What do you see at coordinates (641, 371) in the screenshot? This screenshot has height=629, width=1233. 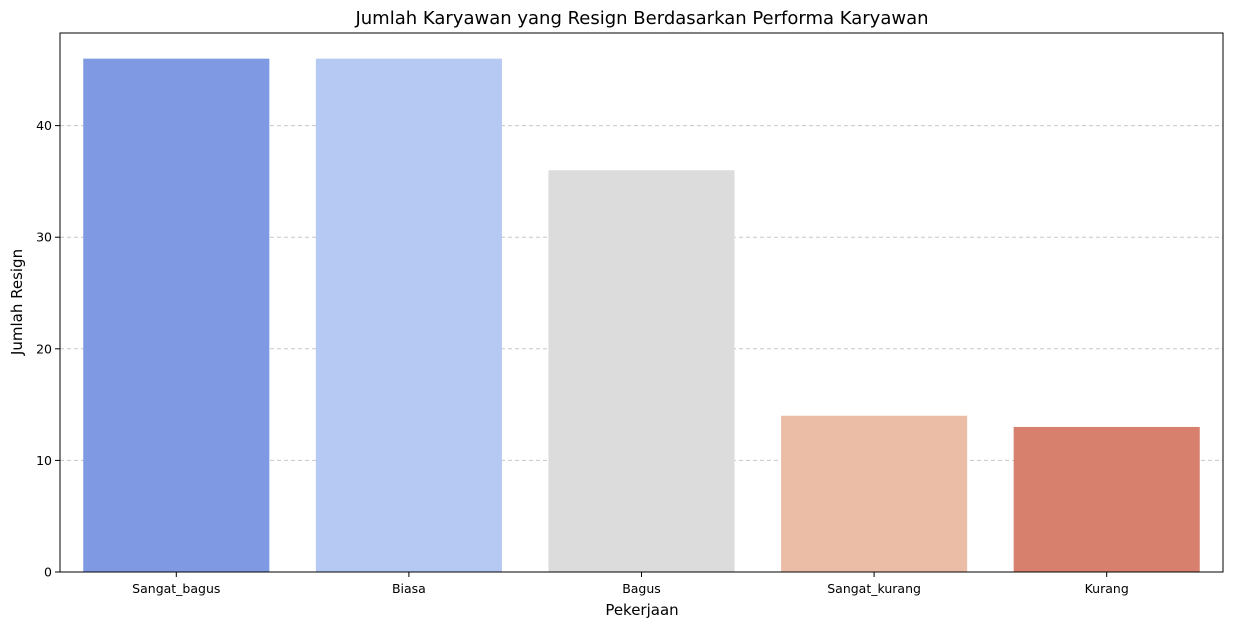 I see `bar-bagus` at bounding box center [641, 371].